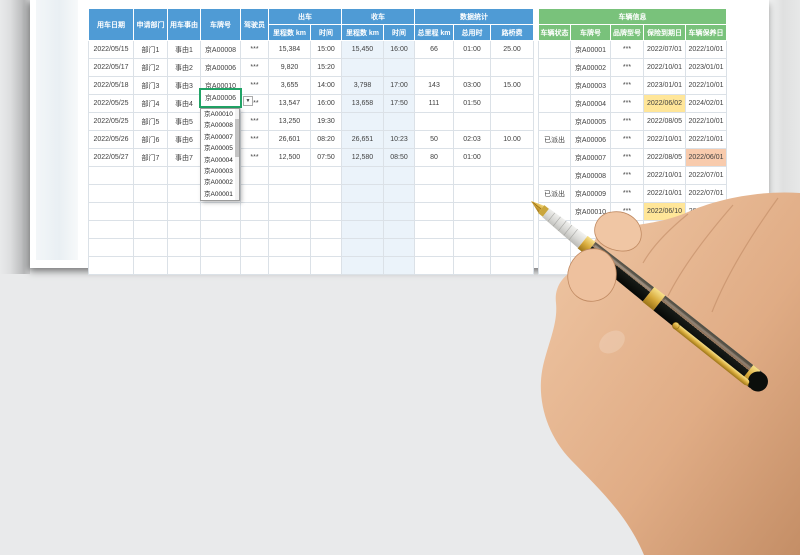 The width and height of the screenshot is (800, 555). What do you see at coordinates (590, 85) in the screenshot?
I see `table-cell: 京A00003` at bounding box center [590, 85].